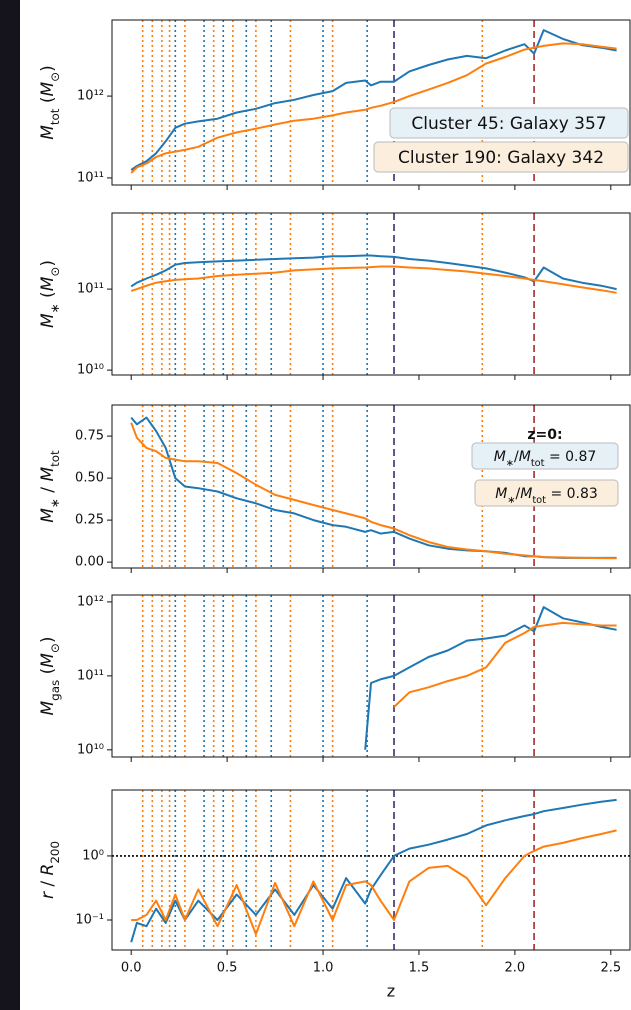 Image resolution: width=631 pixels, height=1010 pixels. I want to click on y-axis-label: Mtot (M⊙), so click(50, 102).